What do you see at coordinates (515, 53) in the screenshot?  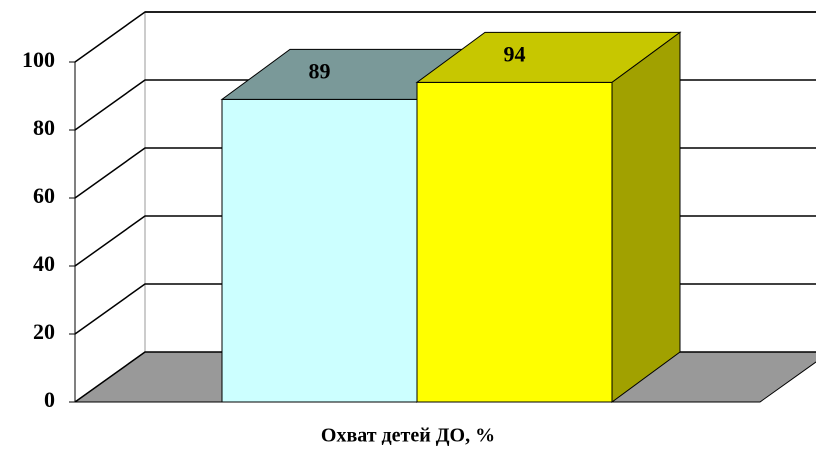 I see `data-label: 94` at bounding box center [515, 53].